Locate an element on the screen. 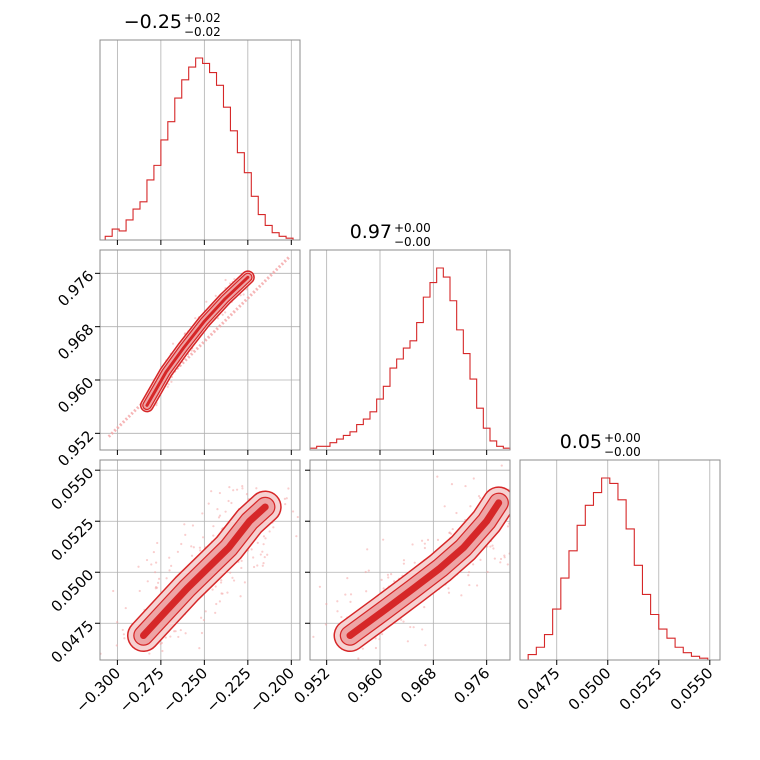  x-tick-label: 0.976 is located at coordinates (471, 685).